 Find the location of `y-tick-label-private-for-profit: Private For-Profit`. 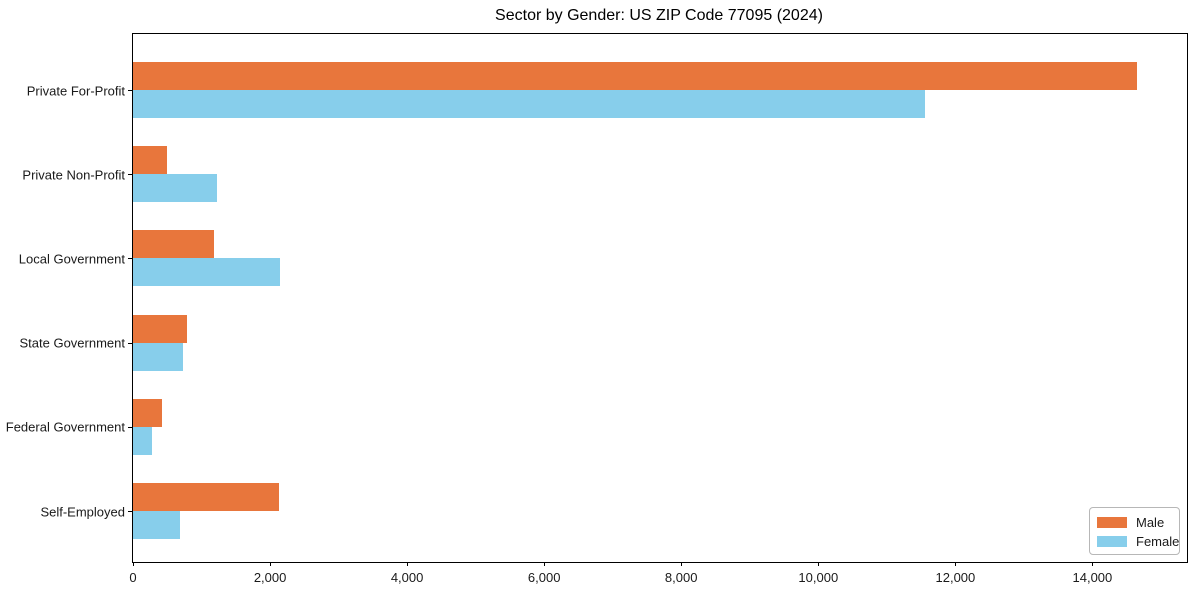

y-tick-label-private-for-profit: Private For-Profit is located at coordinates (75, 90).